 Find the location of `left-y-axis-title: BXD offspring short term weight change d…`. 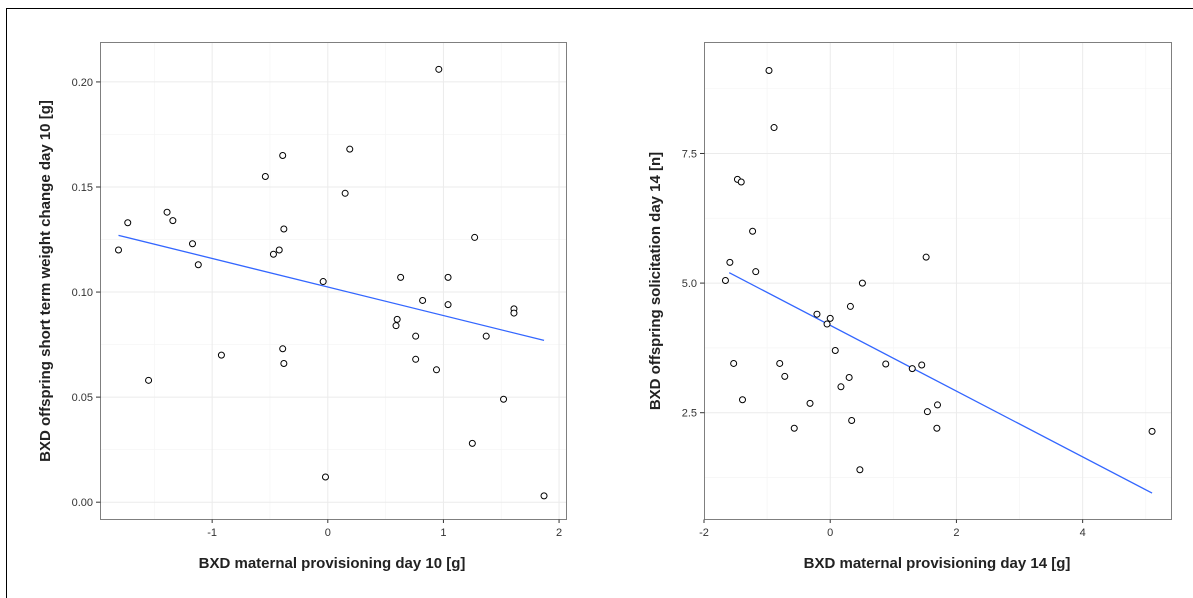

left-y-axis-title: BXD offspring short term weight change d… is located at coordinates (45, 281).